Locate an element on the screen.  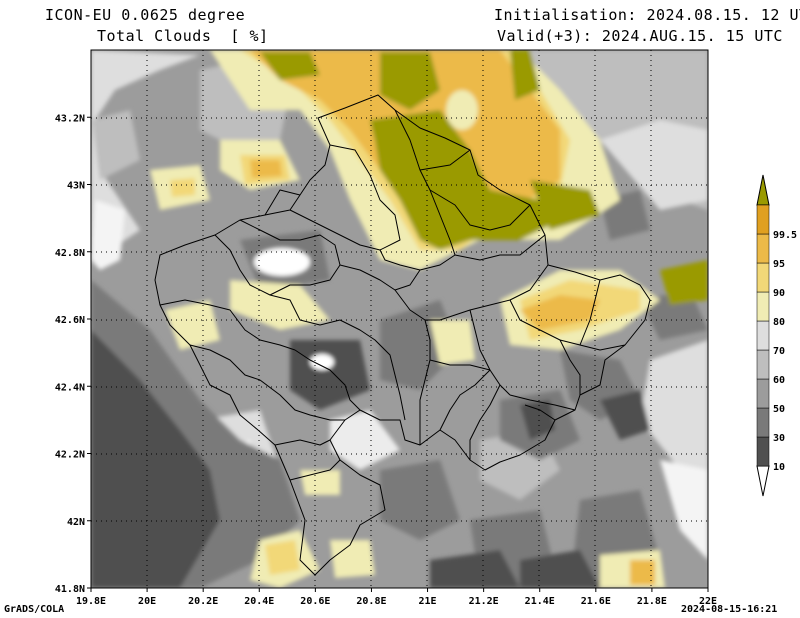
lon-tick-label: 20.2E is located at coordinates (203, 601).